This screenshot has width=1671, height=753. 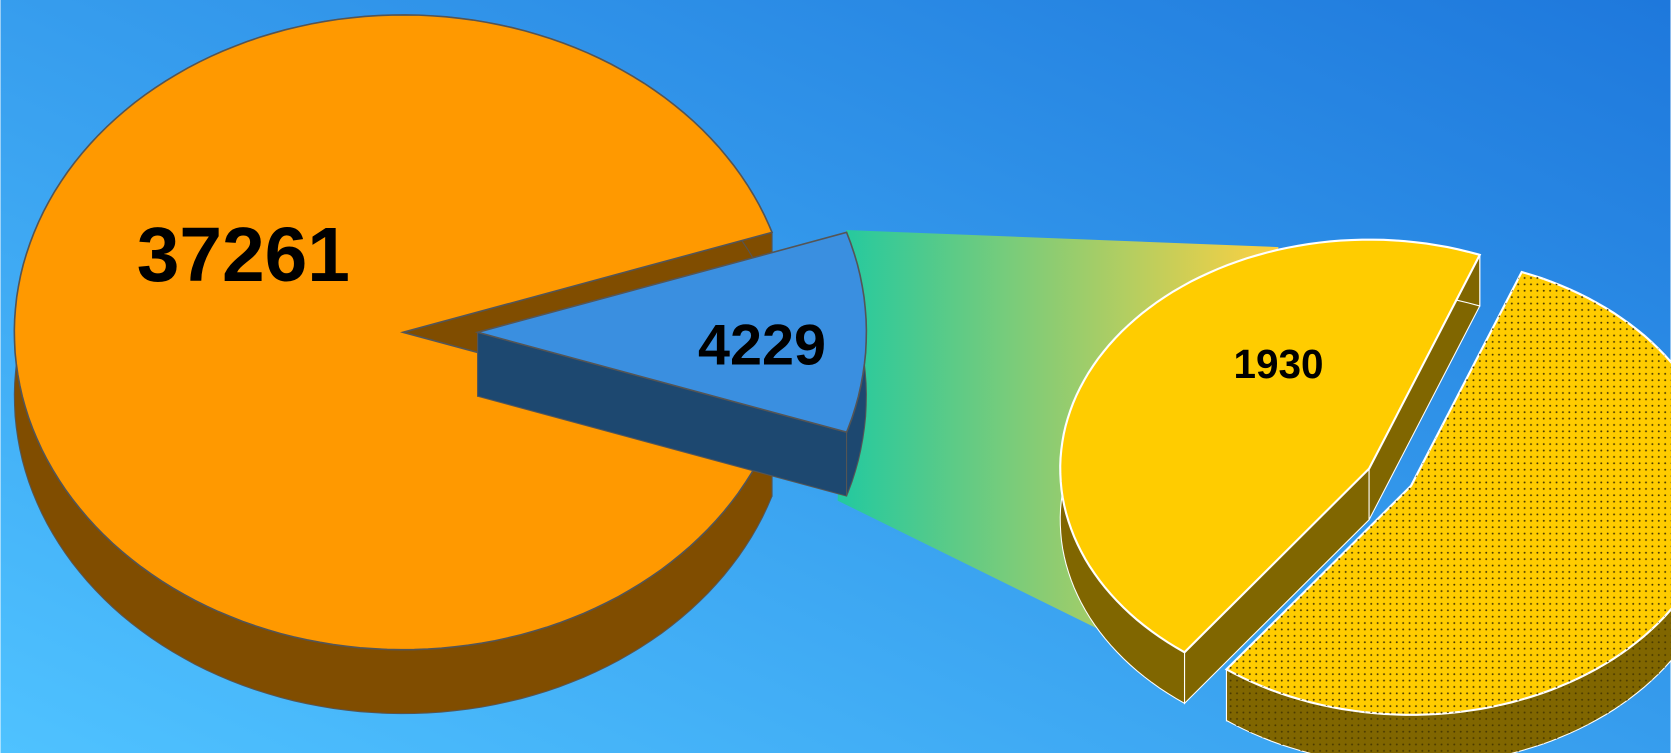 I want to click on data-label: 37261, so click(x=243, y=255).